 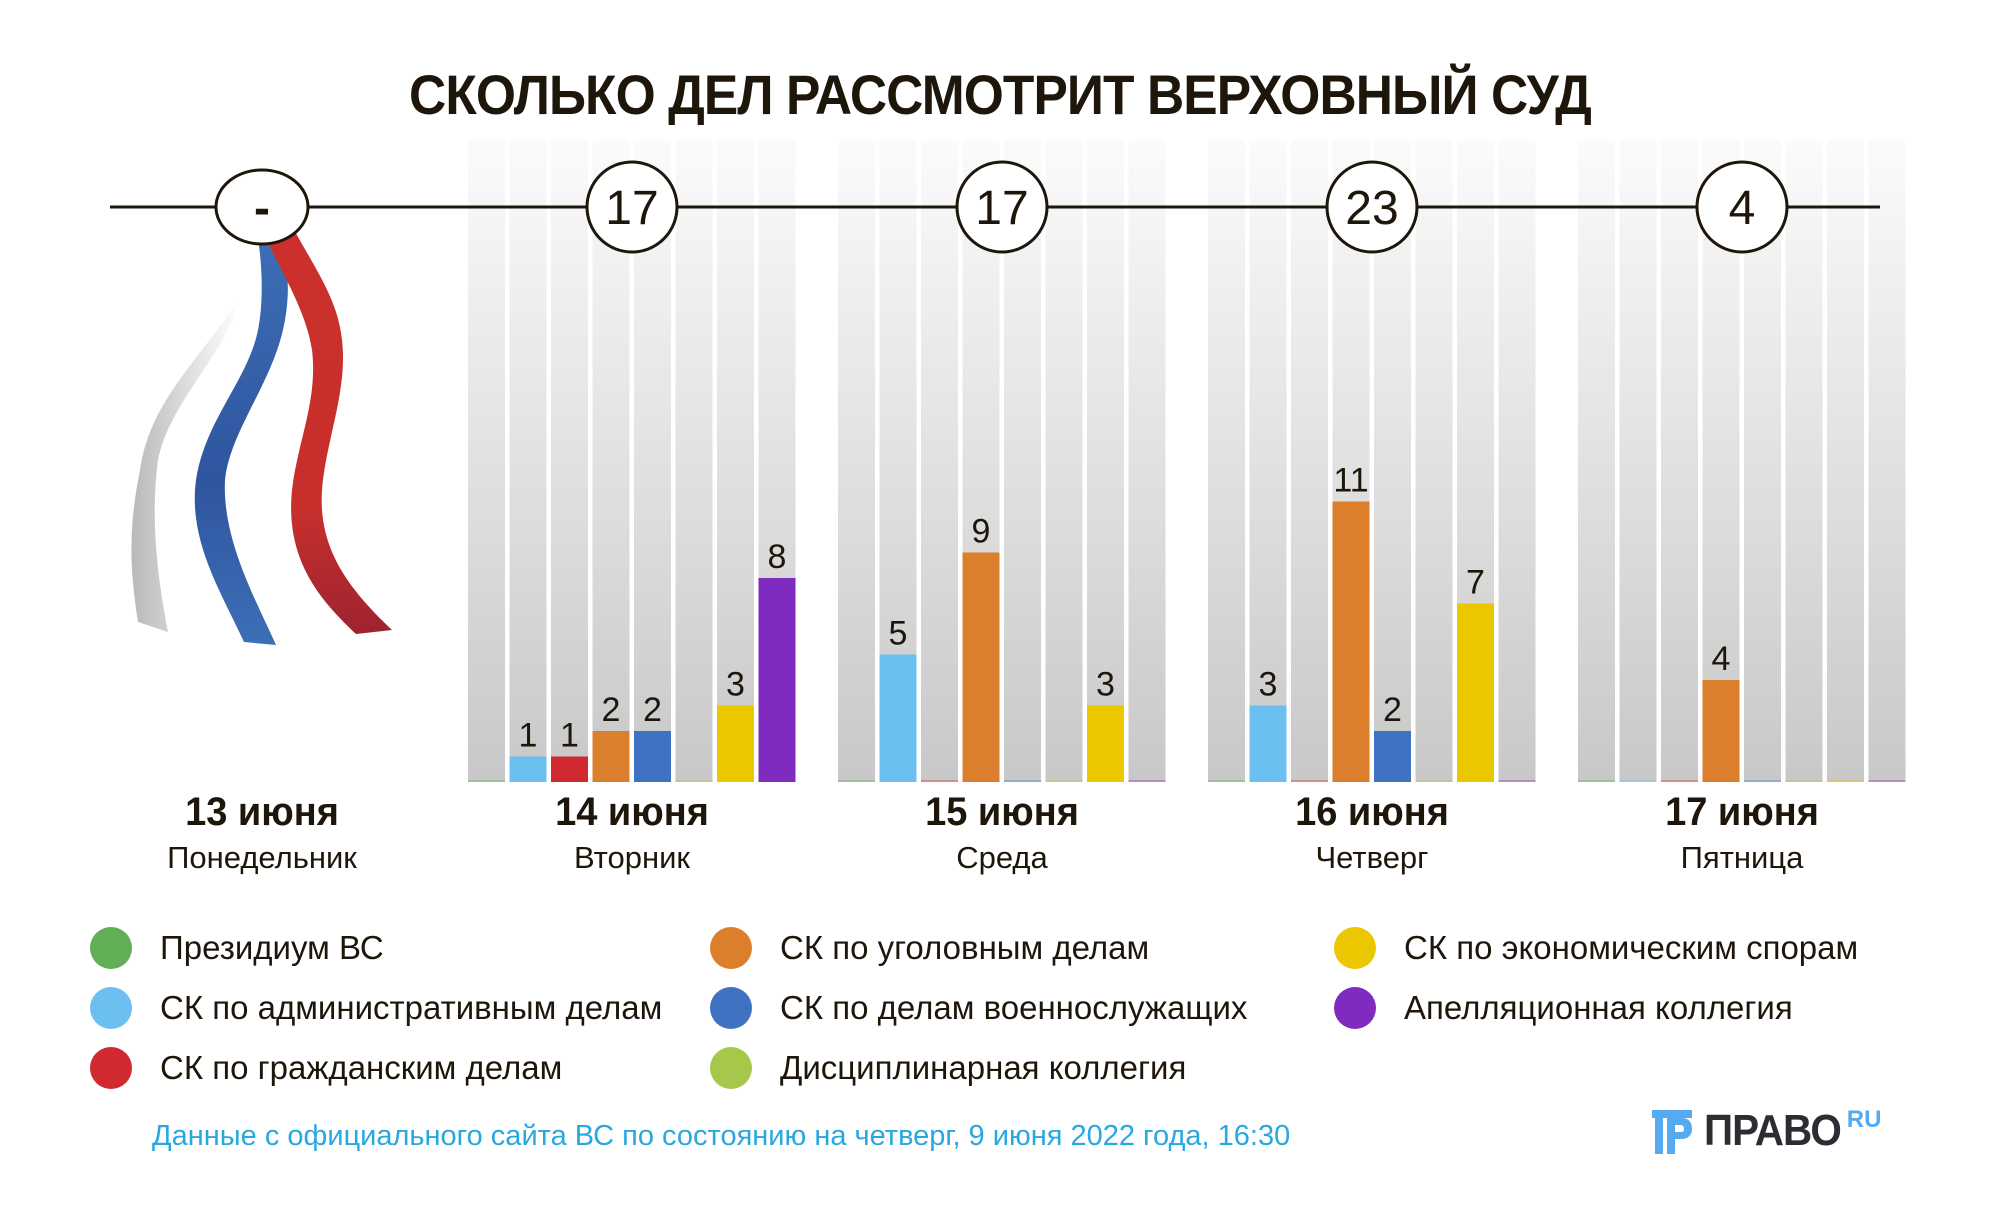 I want to click on day-date-label: 14 июня, so click(x=632, y=812).